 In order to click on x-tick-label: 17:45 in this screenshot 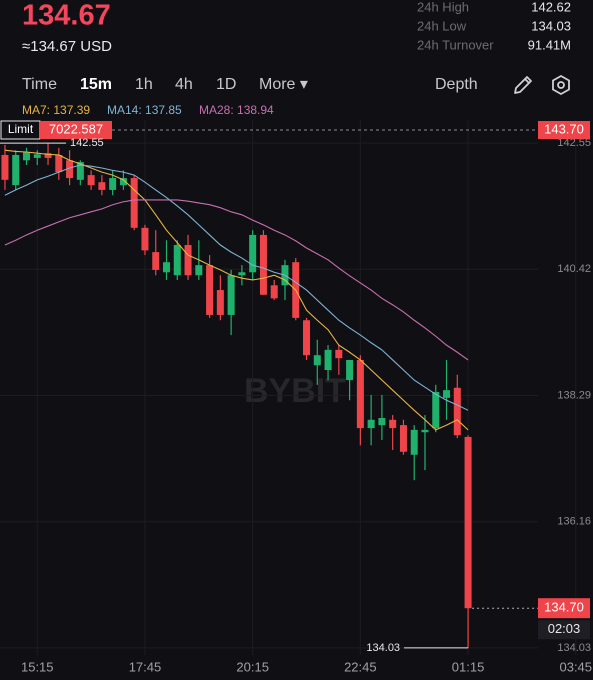, I will do `click(145, 666)`.